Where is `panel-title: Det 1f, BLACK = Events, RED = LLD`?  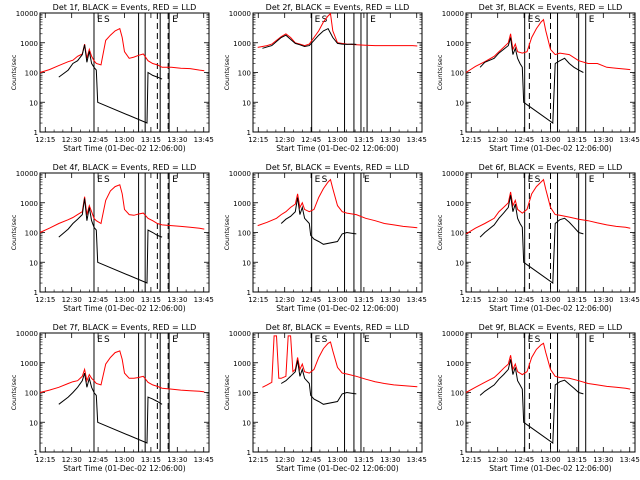
panel-title: Det 1f, BLACK = Events, RED = LLD is located at coordinates (125, 7).